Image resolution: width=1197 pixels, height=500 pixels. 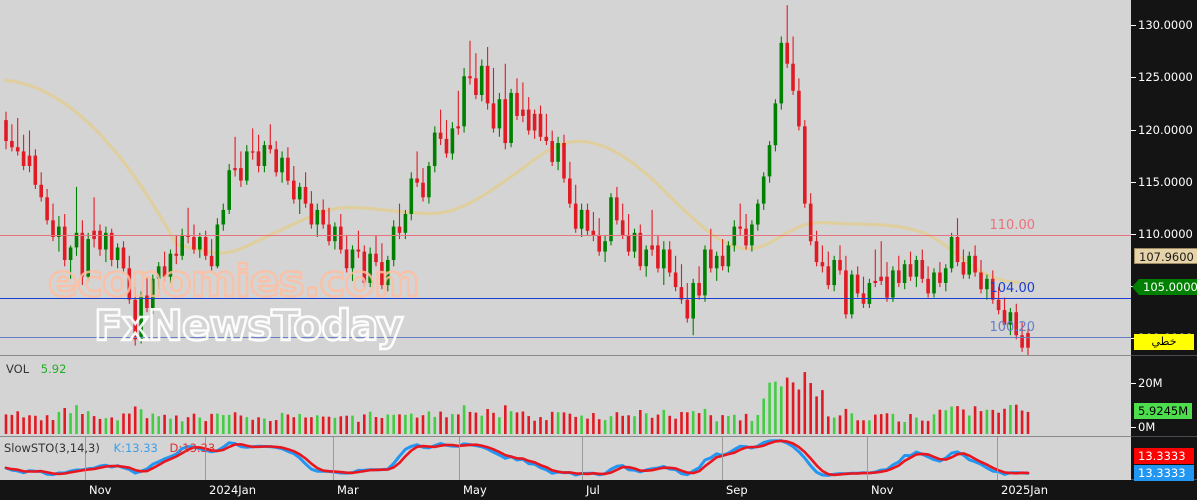 I want to click on stochastic-legend-label: SlowSTO(3,14,3), so click(x=52, y=448).